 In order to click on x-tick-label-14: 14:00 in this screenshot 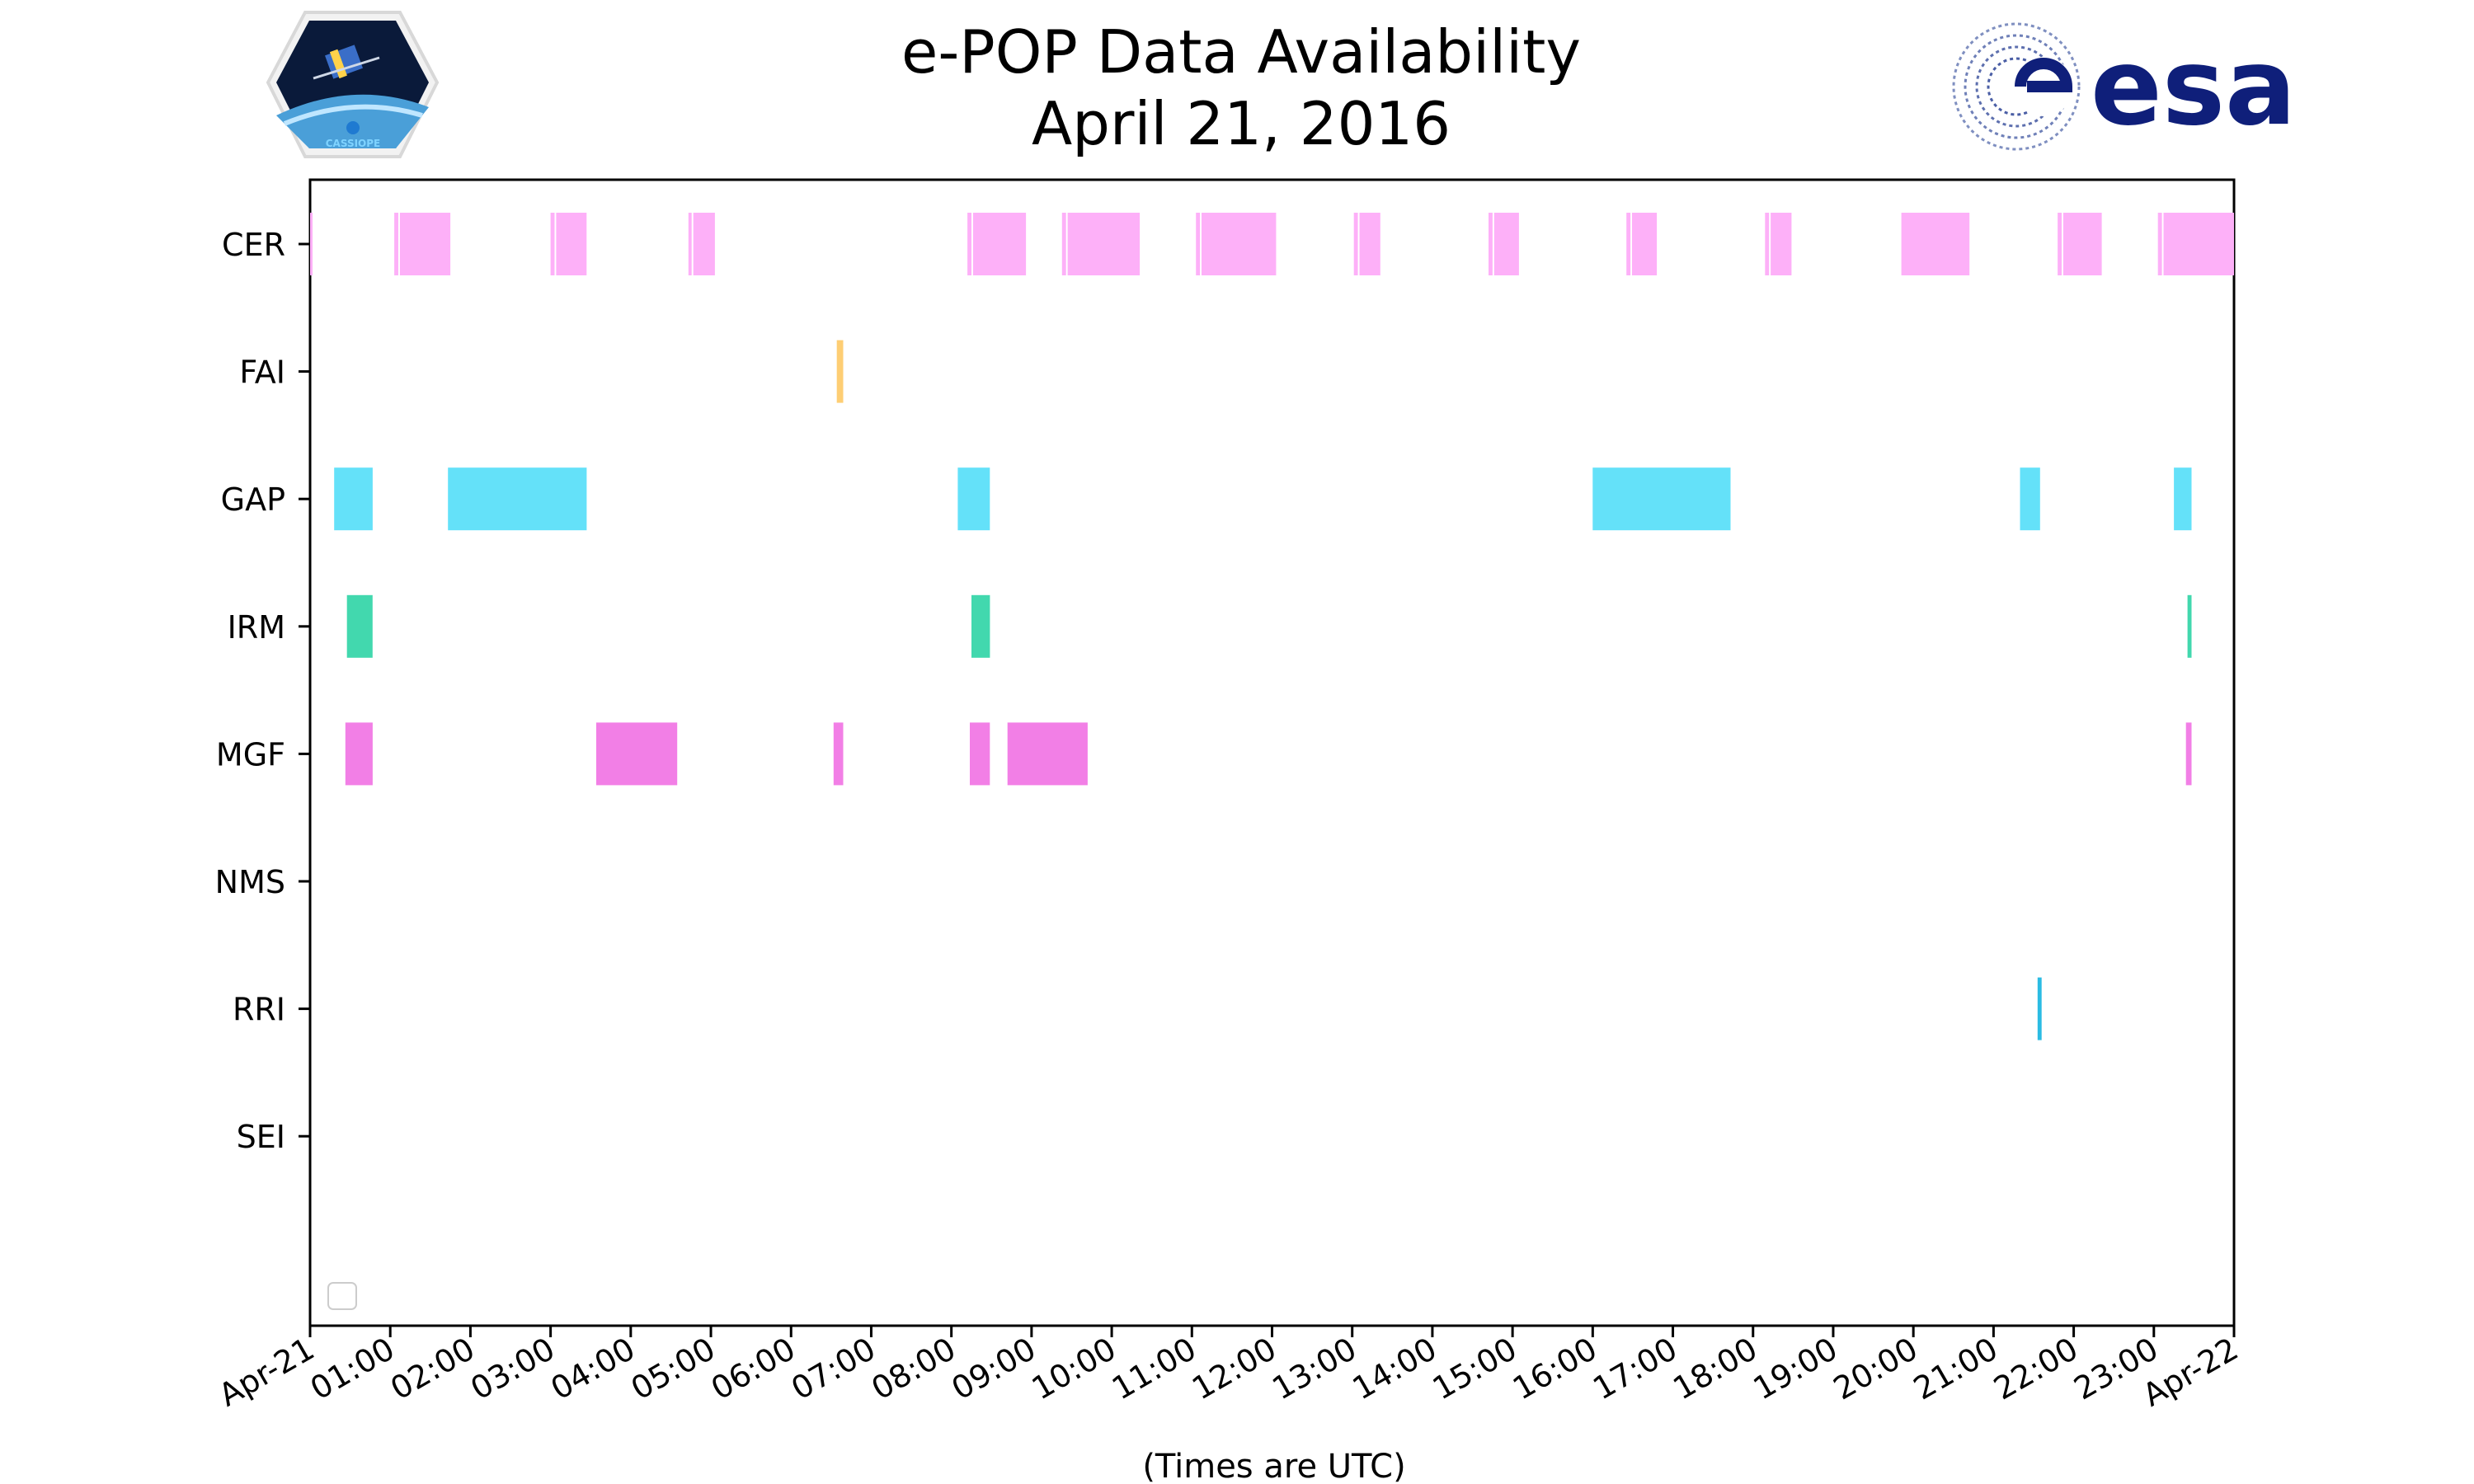, I will do `click(1395, 1369)`.